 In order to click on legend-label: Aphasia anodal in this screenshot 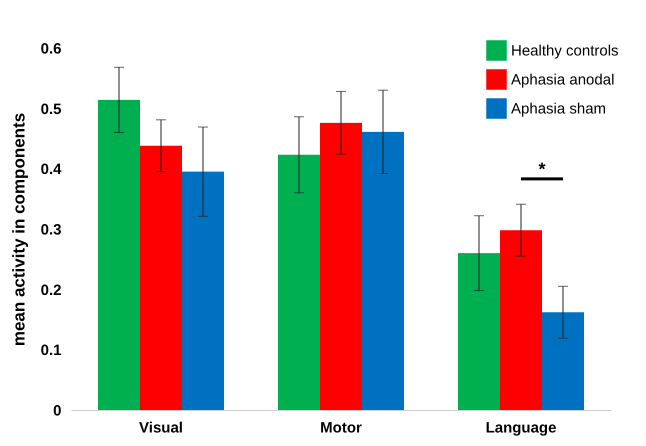, I will do `click(562, 80)`.